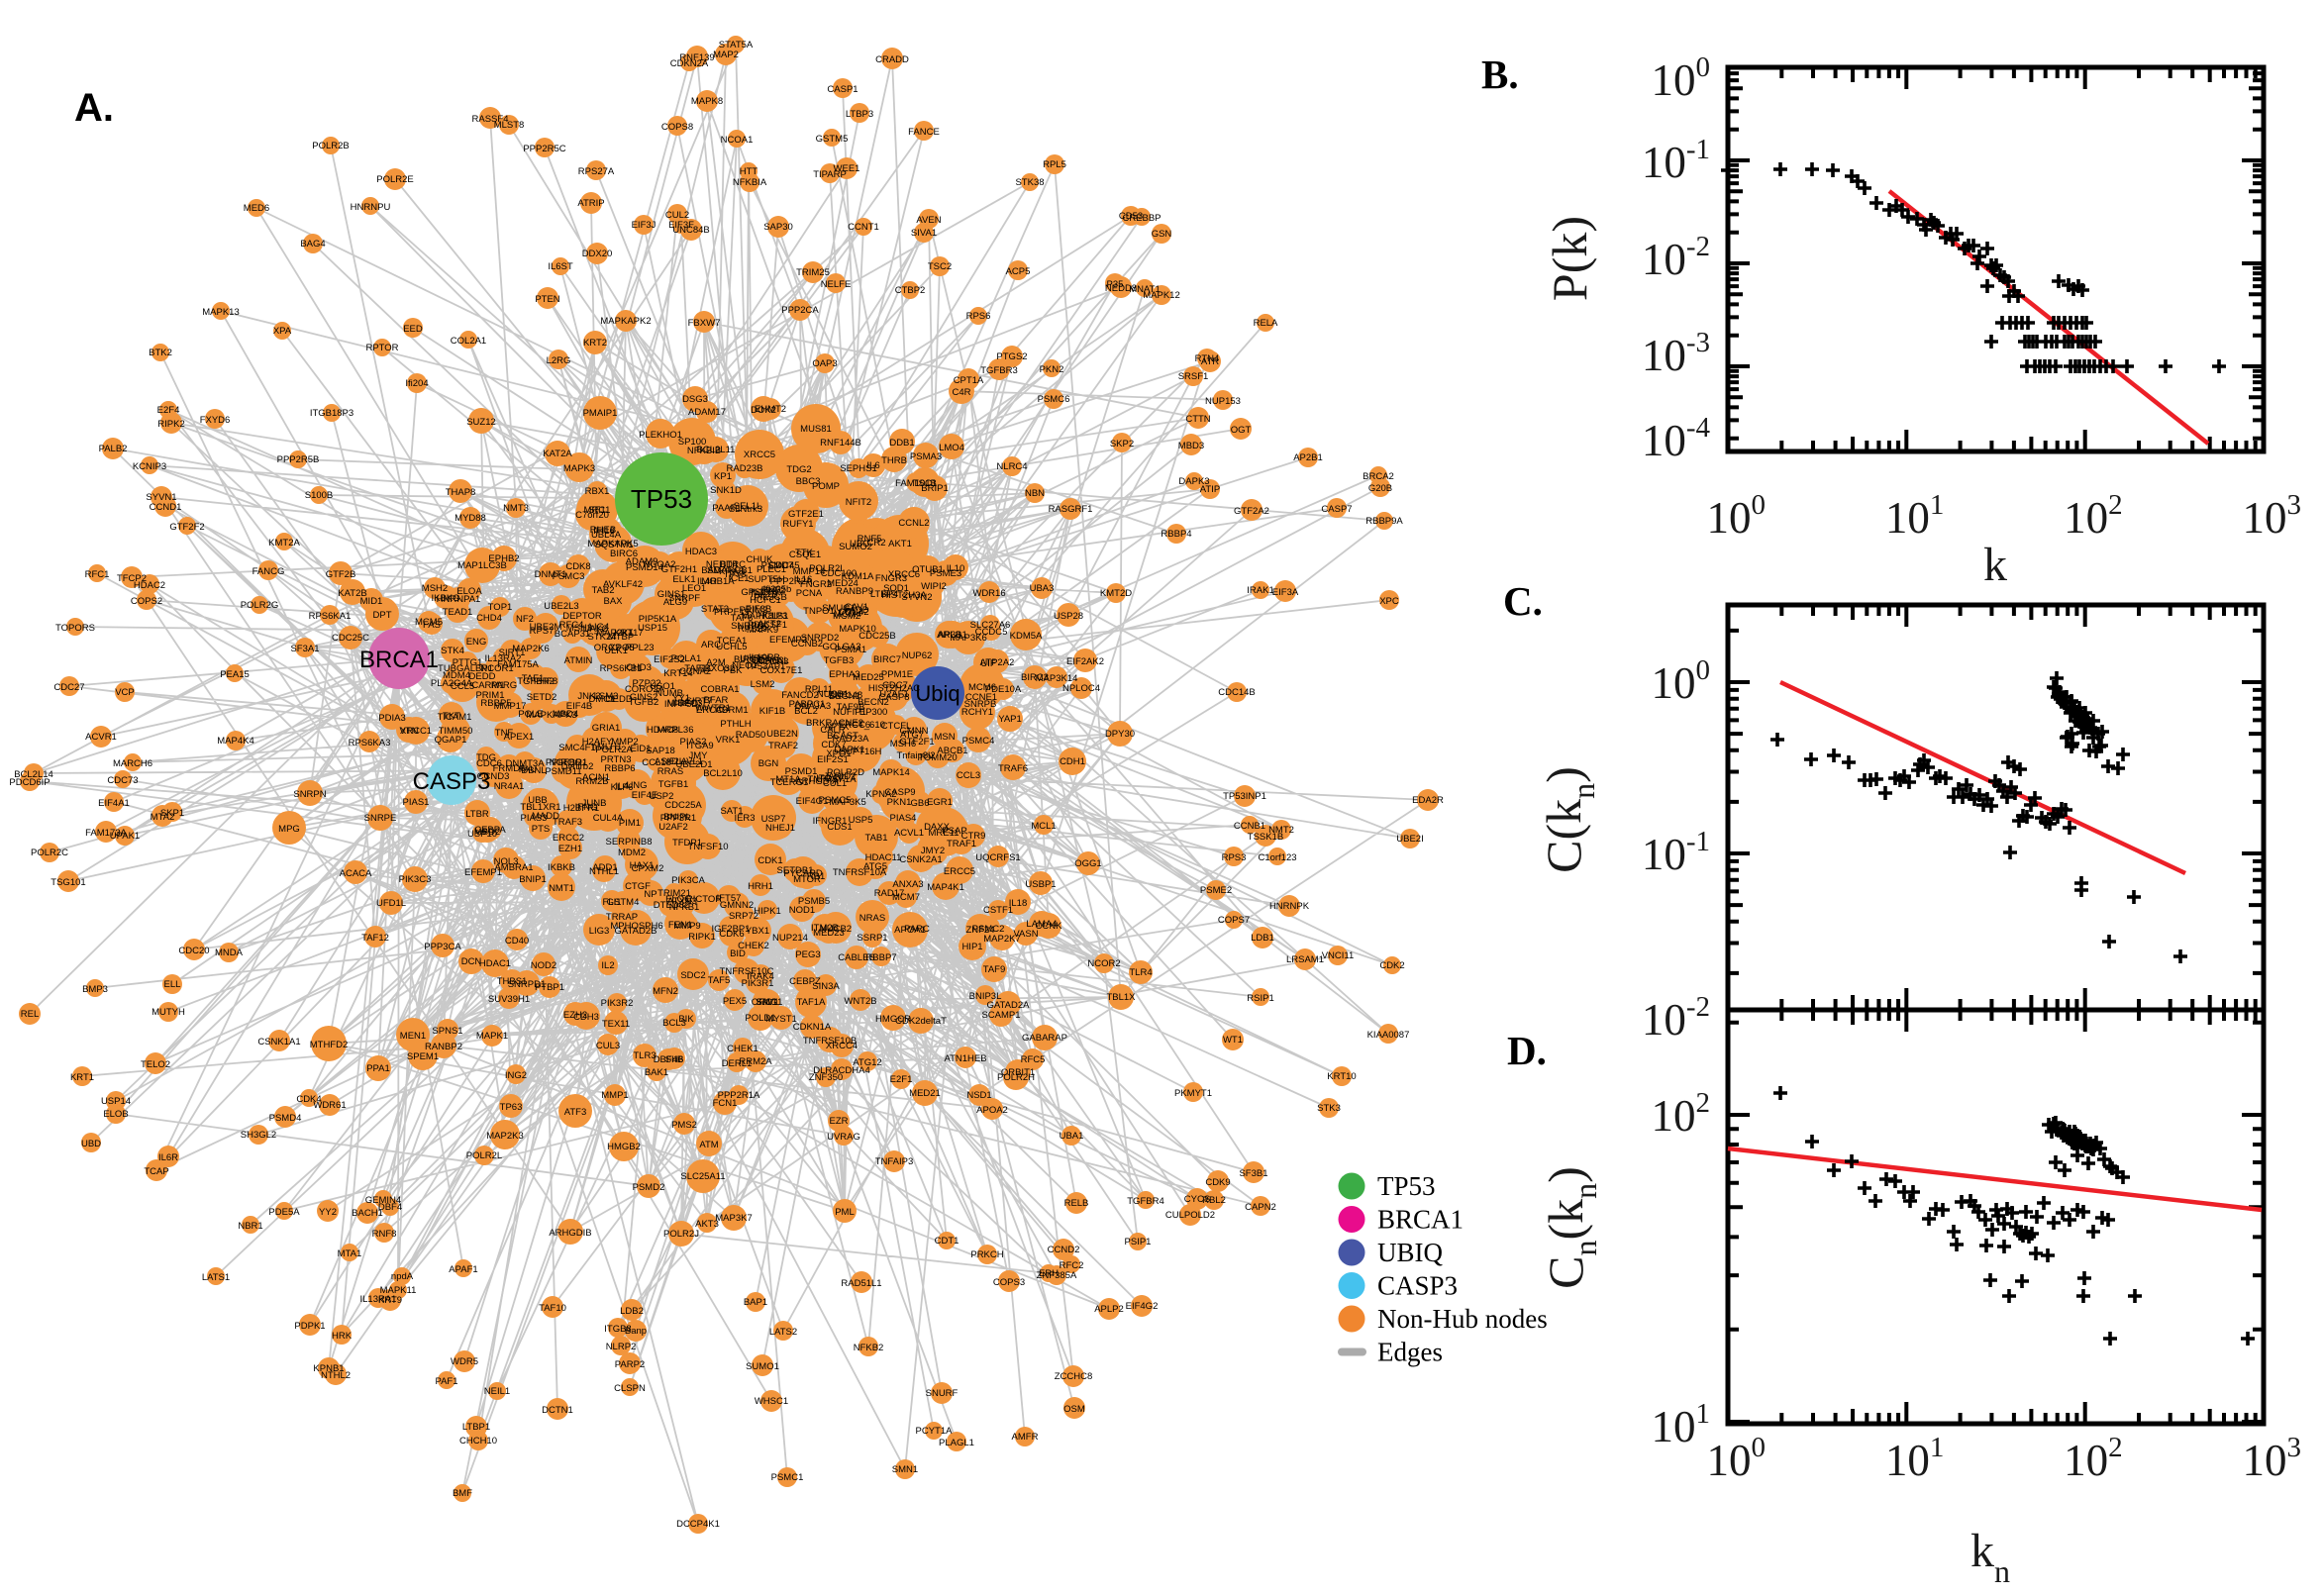 The image size is (2323, 1596). Describe the element at coordinates (172, 813) in the screenshot. I see `svg-text: SKP1` at that location.